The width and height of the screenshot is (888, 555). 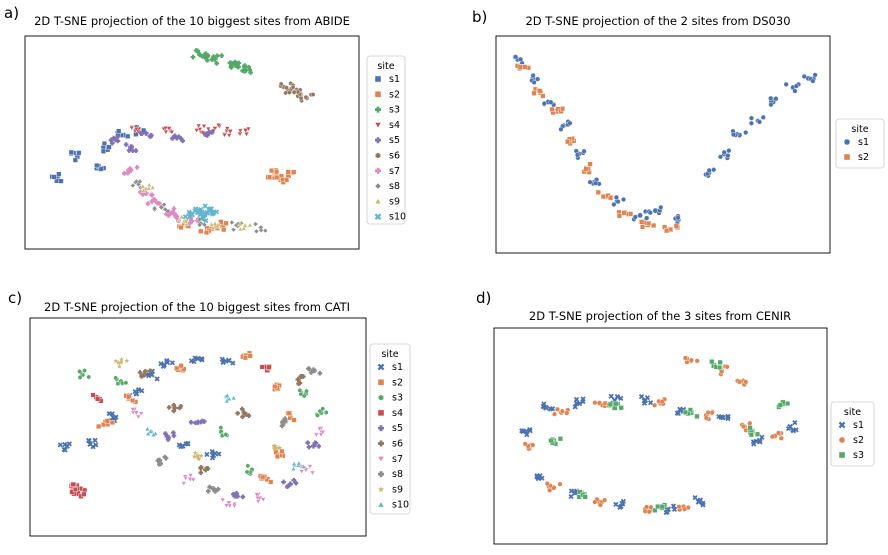 I want to click on legend-item-s6: s6, so click(x=390, y=444).